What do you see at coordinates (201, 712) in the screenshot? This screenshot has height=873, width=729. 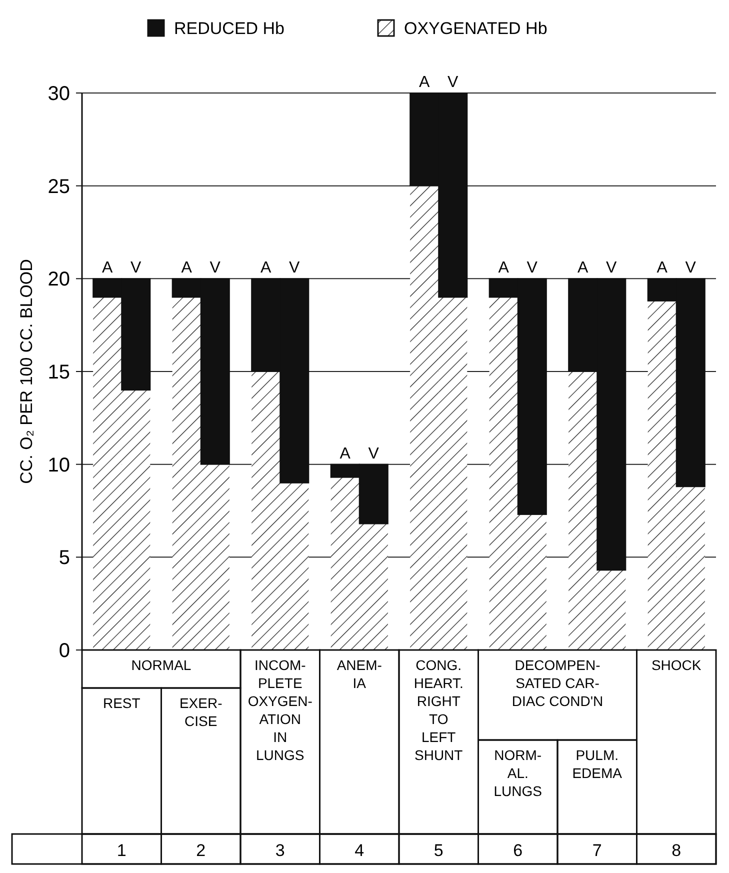 I see `text: EXER- CISE` at bounding box center [201, 712].